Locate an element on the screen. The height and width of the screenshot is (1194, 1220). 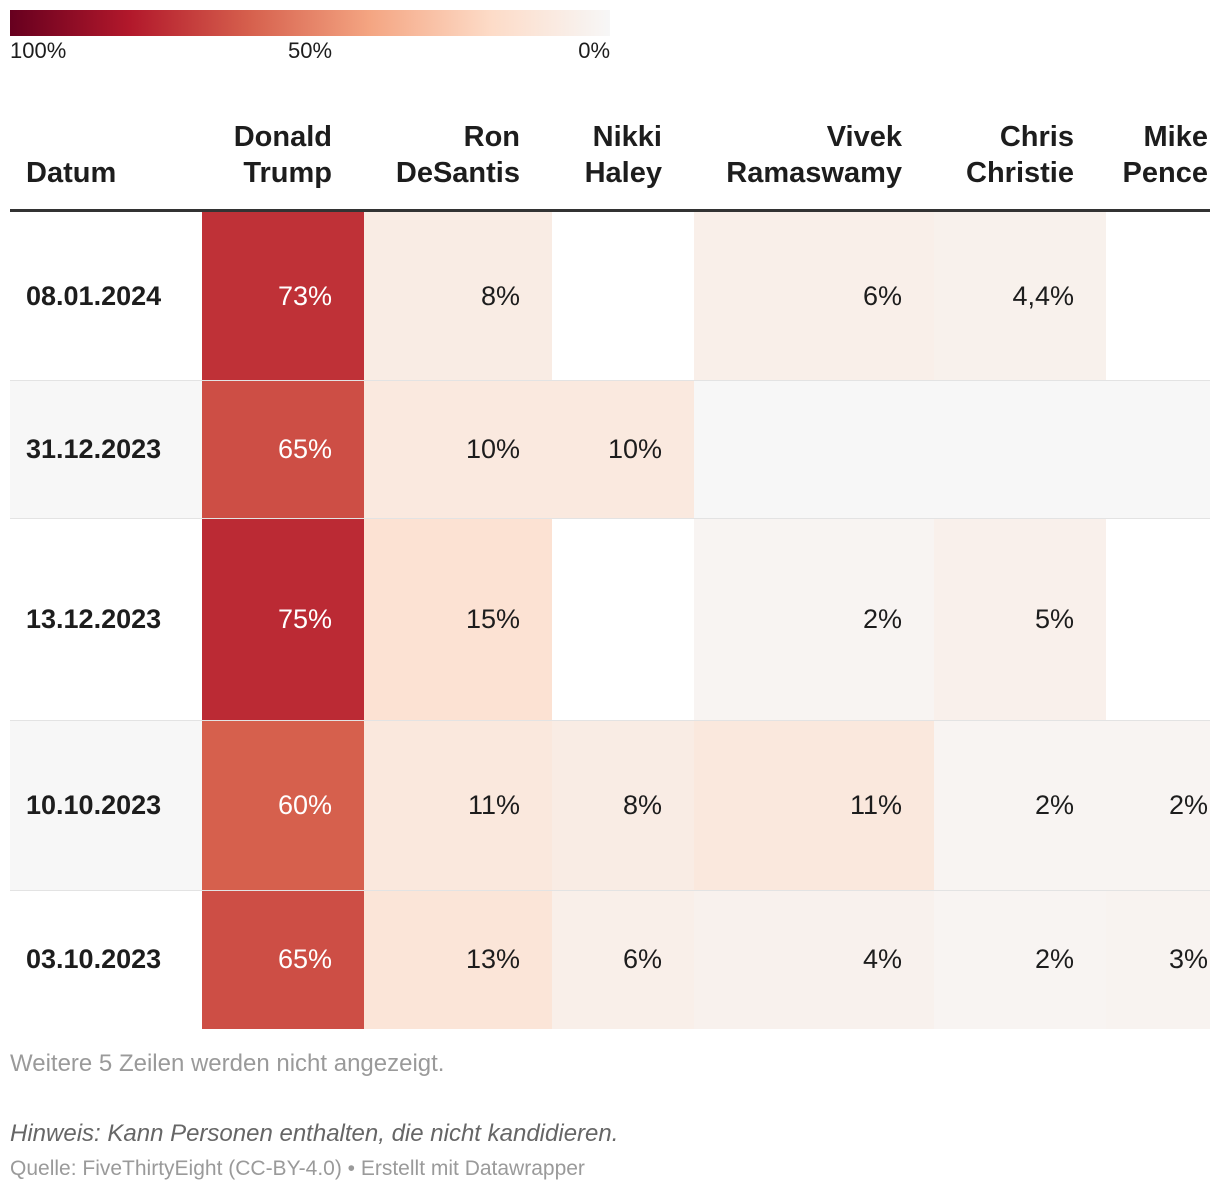
legend-label: 0% is located at coordinates (594, 50).